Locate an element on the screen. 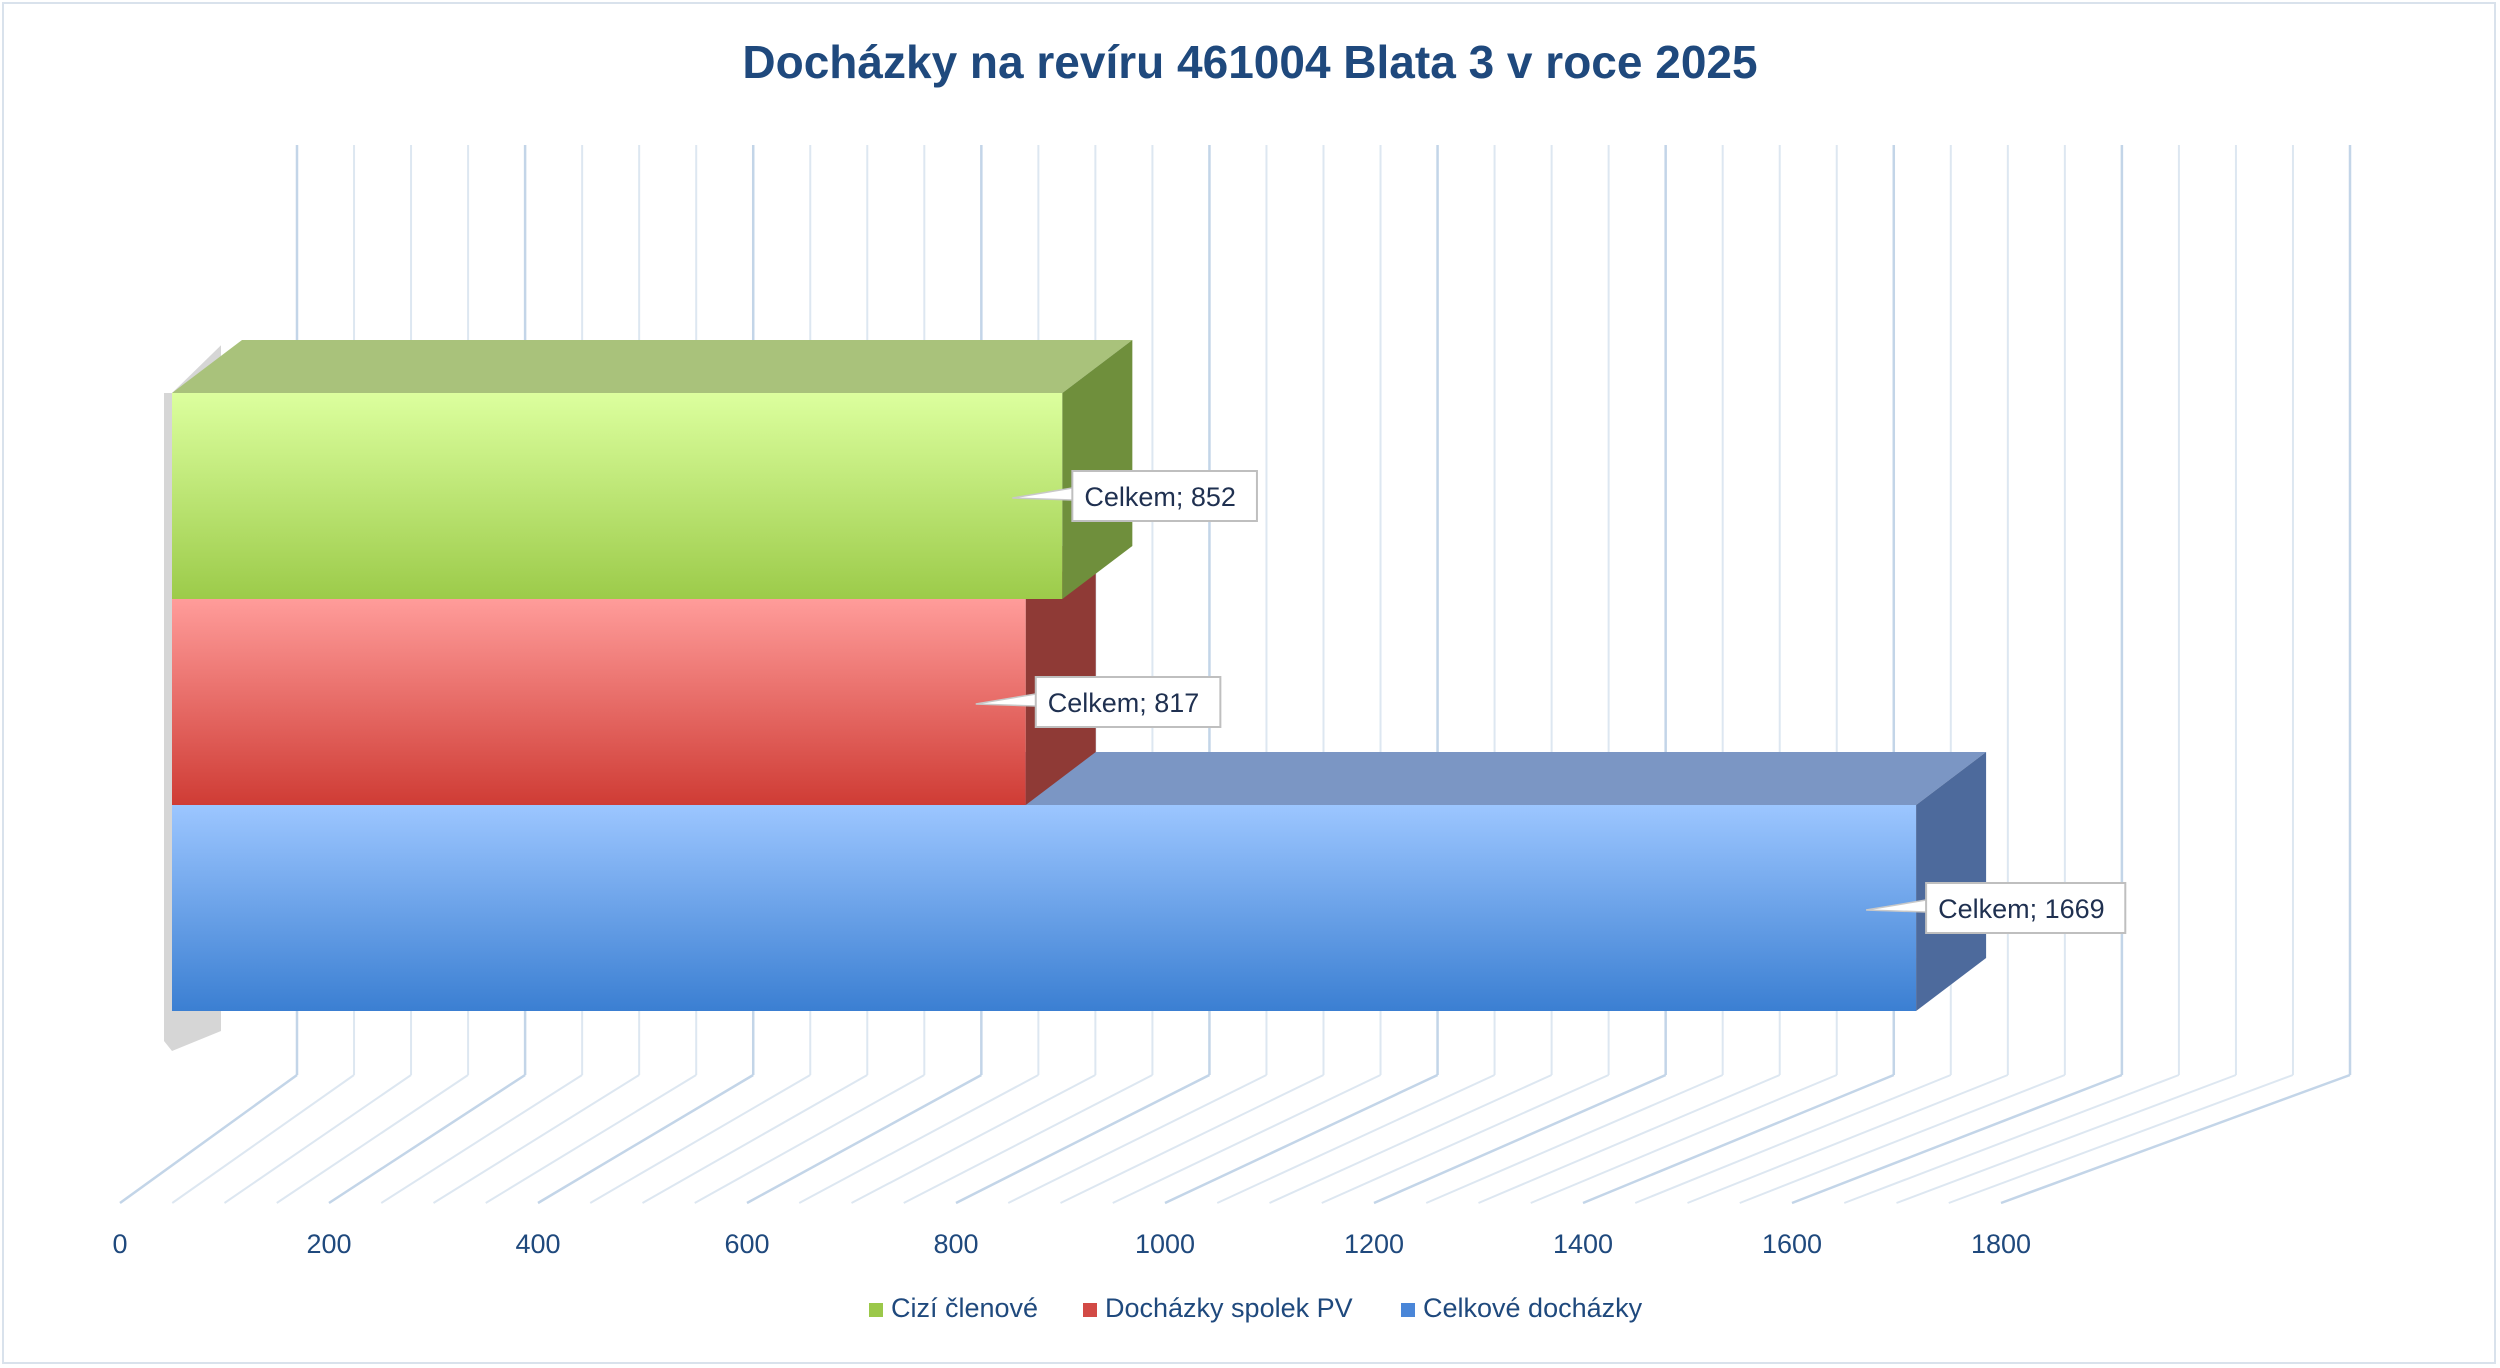  x-tick-label: 1200 is located at coordinates (1374, 1244).